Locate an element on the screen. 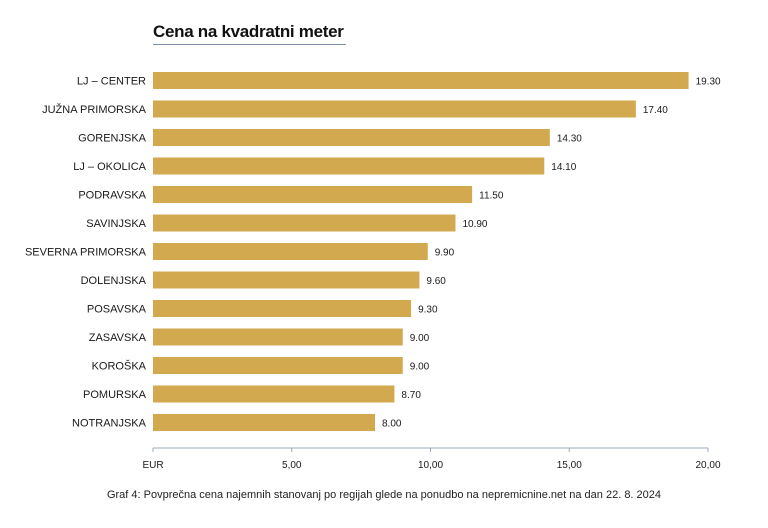 The image size is (768, 528). category-label: ZASAVSKA is located at coordinates (118, 338).